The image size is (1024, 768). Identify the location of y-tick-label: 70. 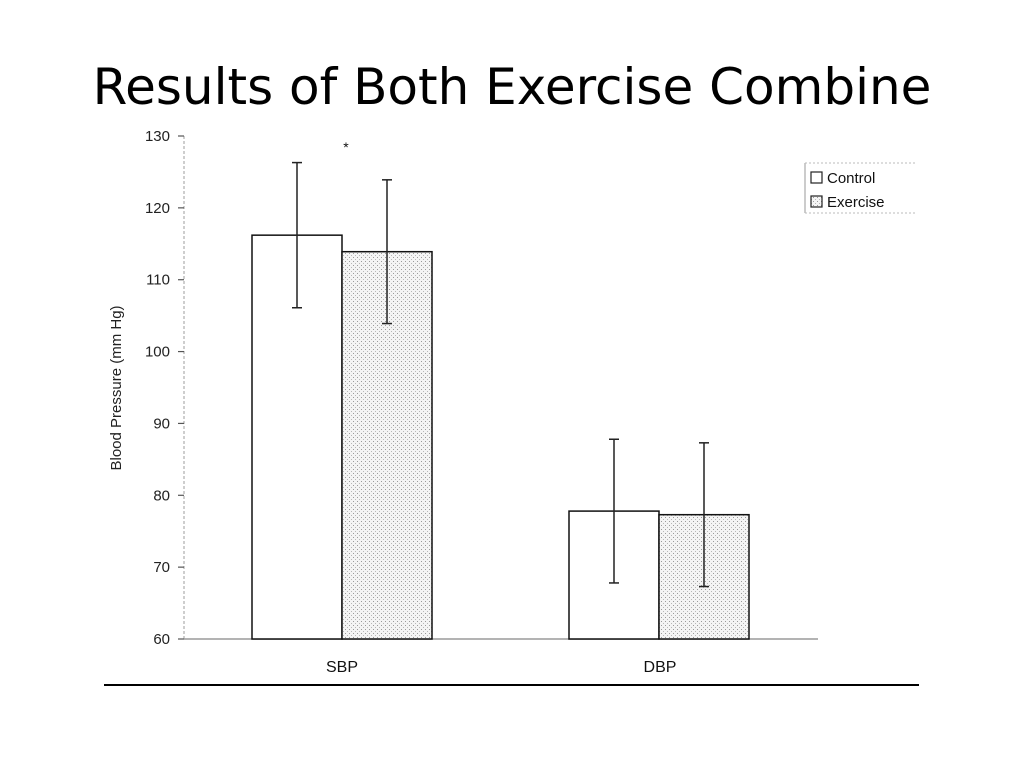
(161, 567).